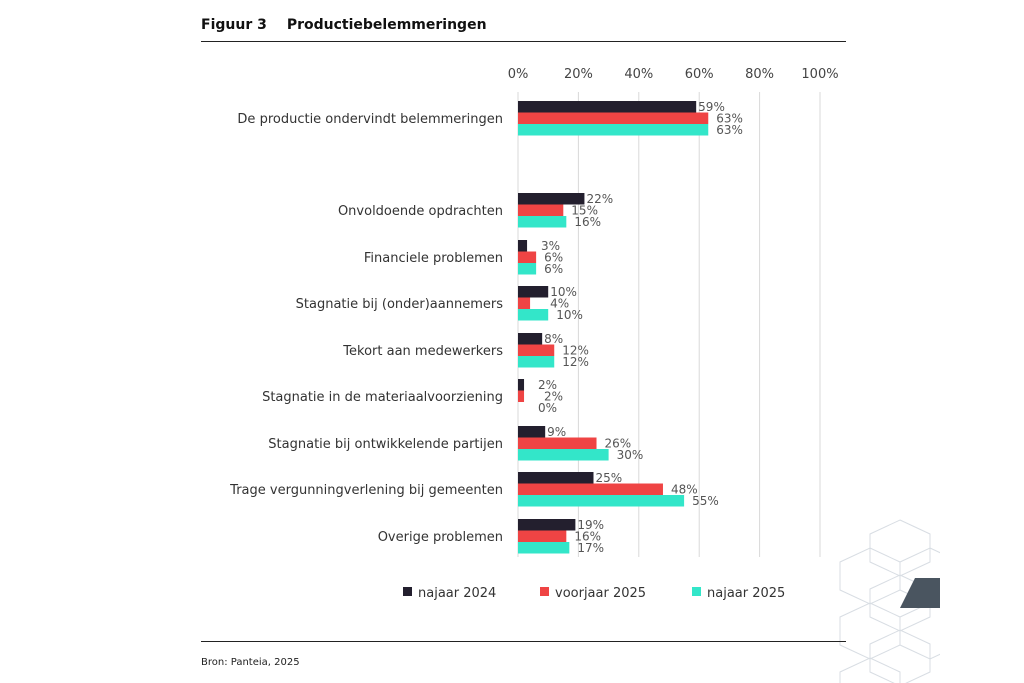  Describe the element at coordinates (385, 444) in the screenshot. I see `category-label: Stagnatie bij ontwikkelende partijen` at that location.